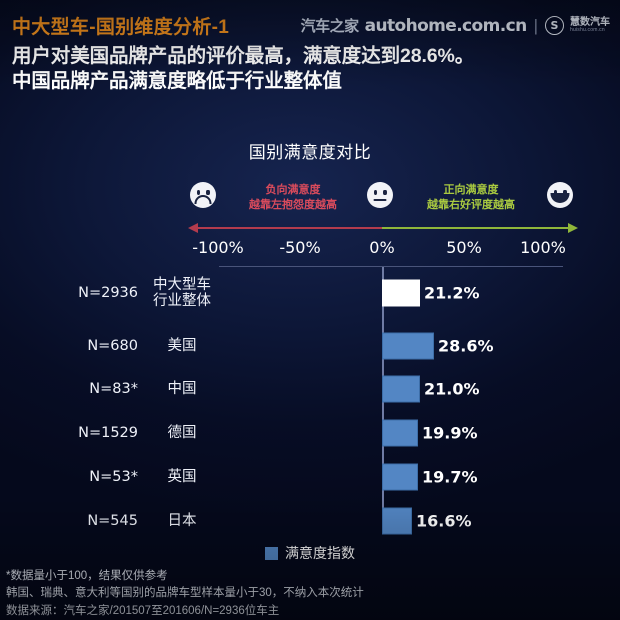  I want to click on headline-line-2: 中国品牌产品满意度略低于行业整体值, so click(177, 81).